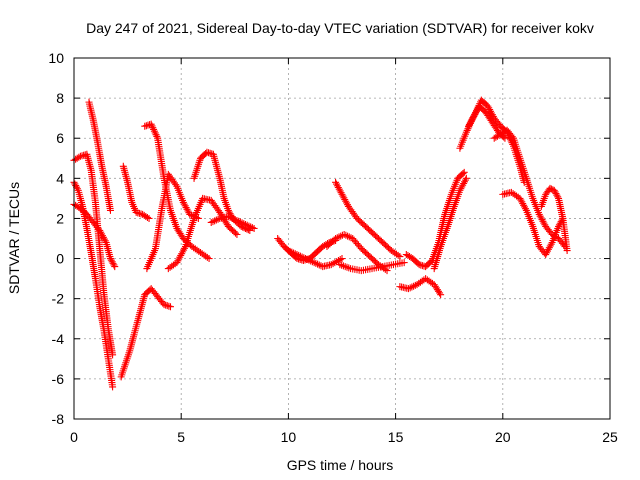 Image resolution: width=640 pixels, height=480 pixels. What do you see at coordinates (58, 419) in the screenshot?
I see `y-tick-label: -8` at bounding box center [58, 419].